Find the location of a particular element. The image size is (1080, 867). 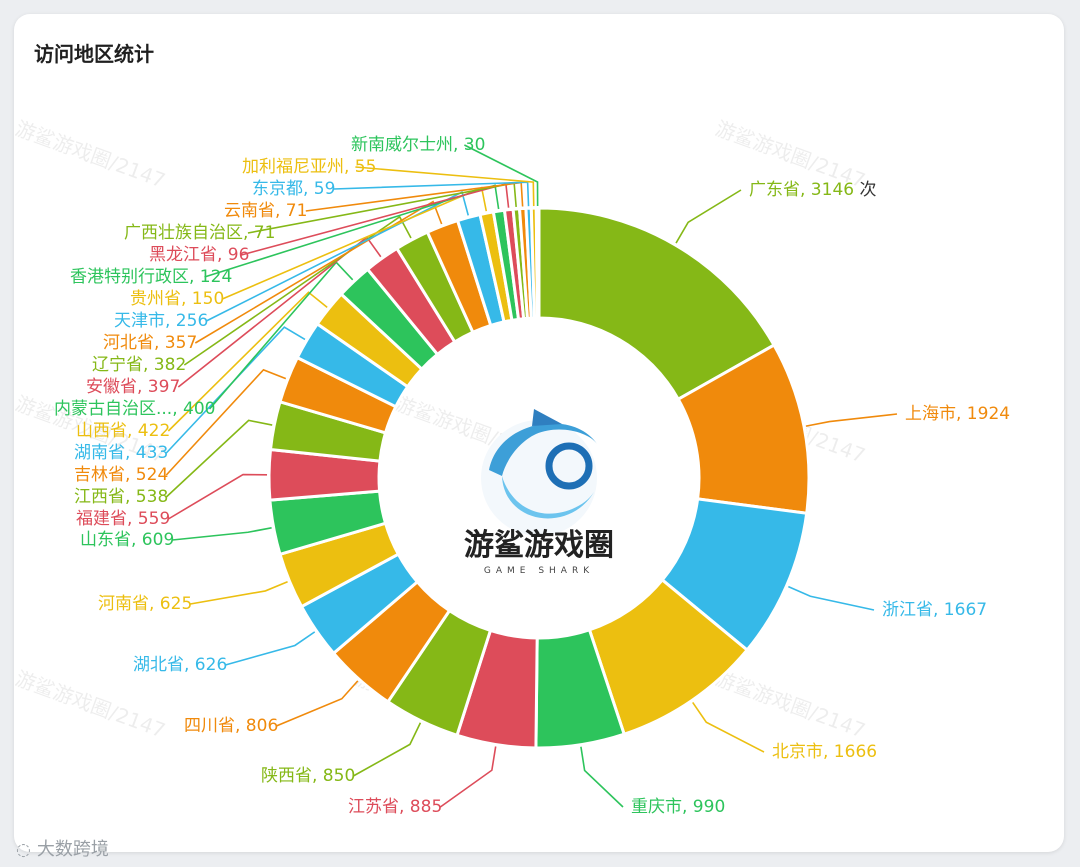

slice-label-0: 广东省, 3146 次 is located at coordinates (812, 190).